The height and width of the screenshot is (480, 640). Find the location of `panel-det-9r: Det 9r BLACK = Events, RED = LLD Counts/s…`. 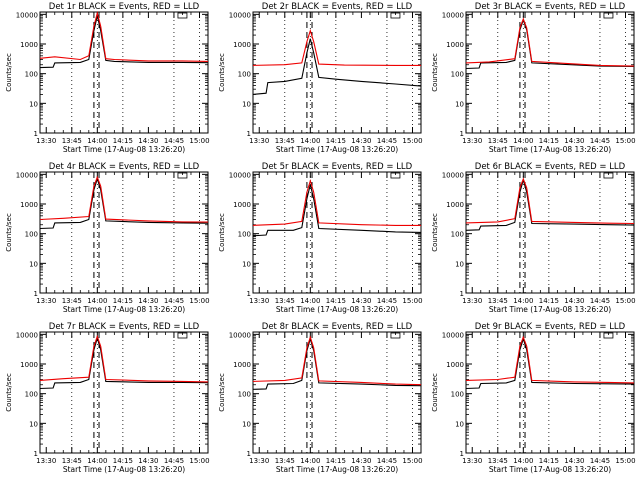

panel-det-9r: Det 9r BLACK = Events, RED = LLD Counts/s… is located at coordinates (533, 398).